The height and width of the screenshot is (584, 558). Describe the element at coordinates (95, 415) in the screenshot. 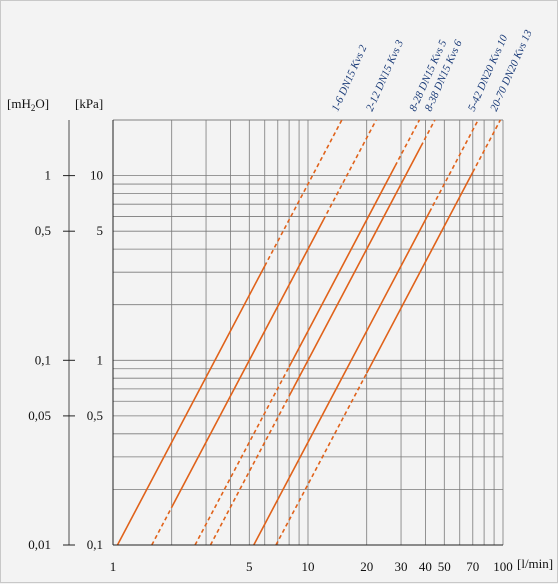

I see `y-tick-label-kpa: 0,5` at that location.